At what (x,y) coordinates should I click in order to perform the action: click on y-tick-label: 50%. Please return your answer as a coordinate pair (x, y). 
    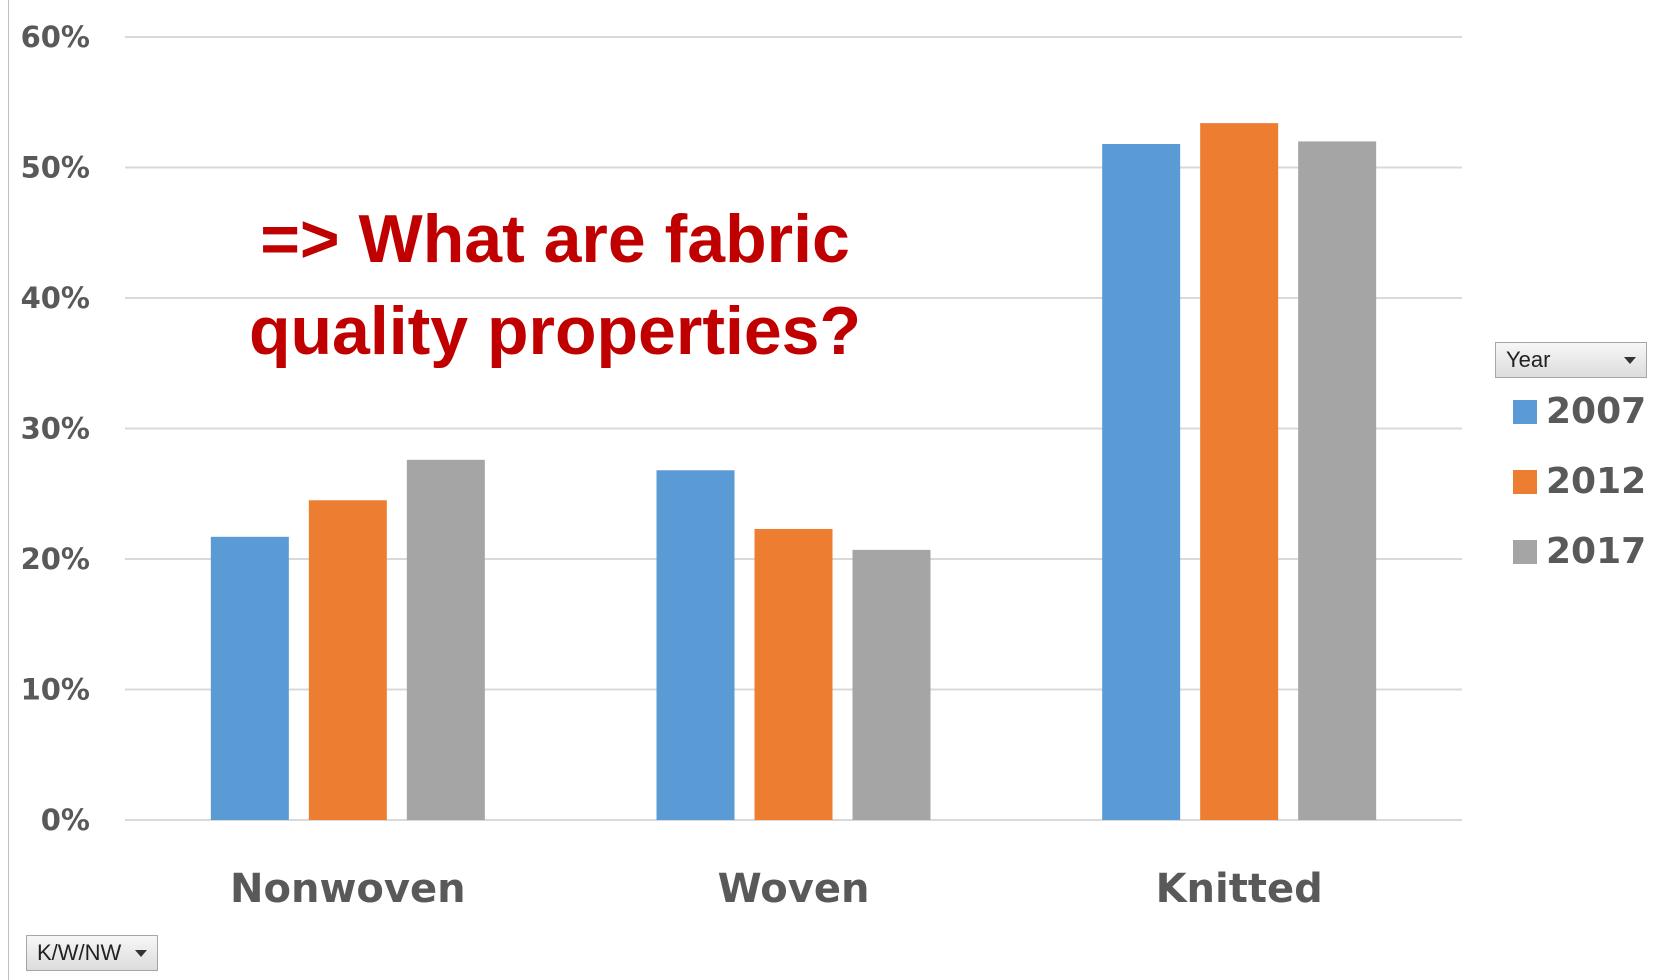
    Looking at the image, I should click on (55, 168).